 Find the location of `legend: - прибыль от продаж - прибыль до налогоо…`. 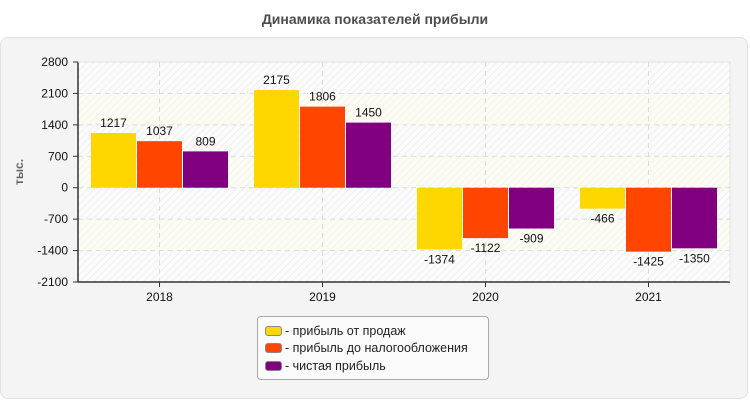

legend: - прибыль от продаж - прибыль до налогоо… is located at coordinates (373, 348).